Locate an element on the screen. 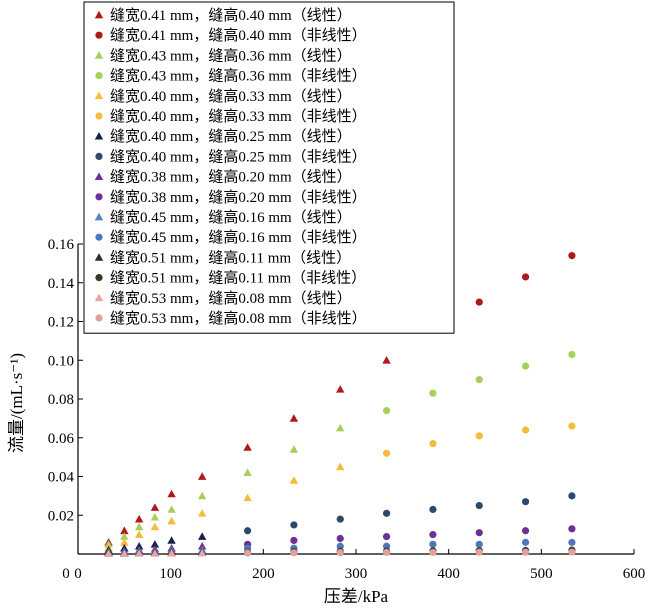  legend-label: 缝宽0.43 mm，缝高0.36 mm（线性） is located at coordinates (231, 55).